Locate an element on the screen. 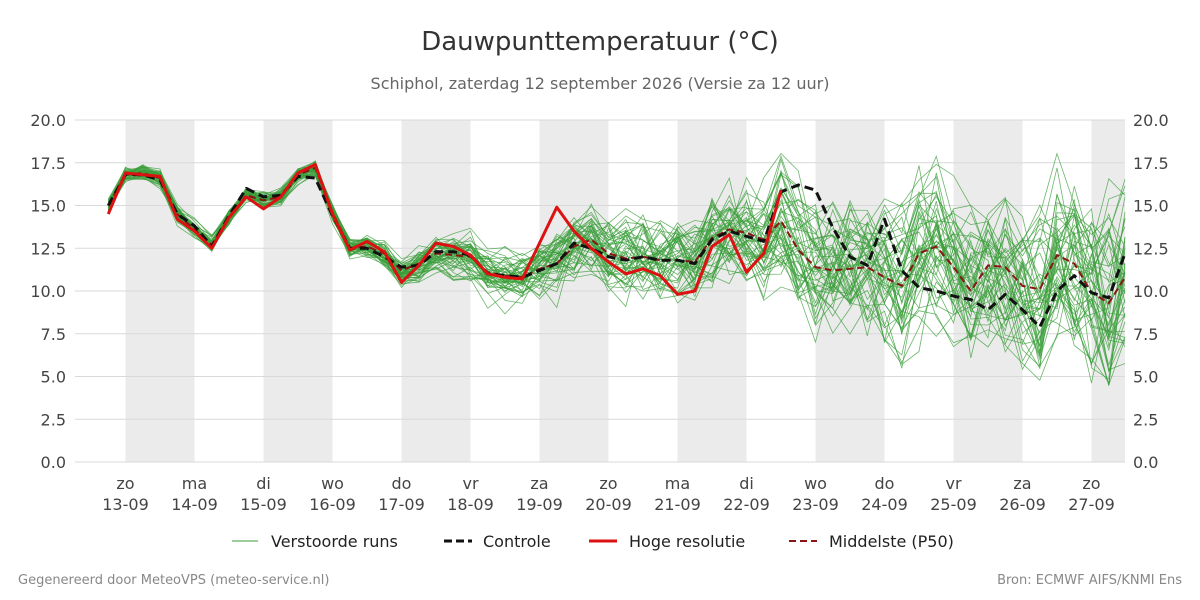 This screenshot has width=1200, height=600. x-tick-date: 14-09 is located at coordinates (194, 504).